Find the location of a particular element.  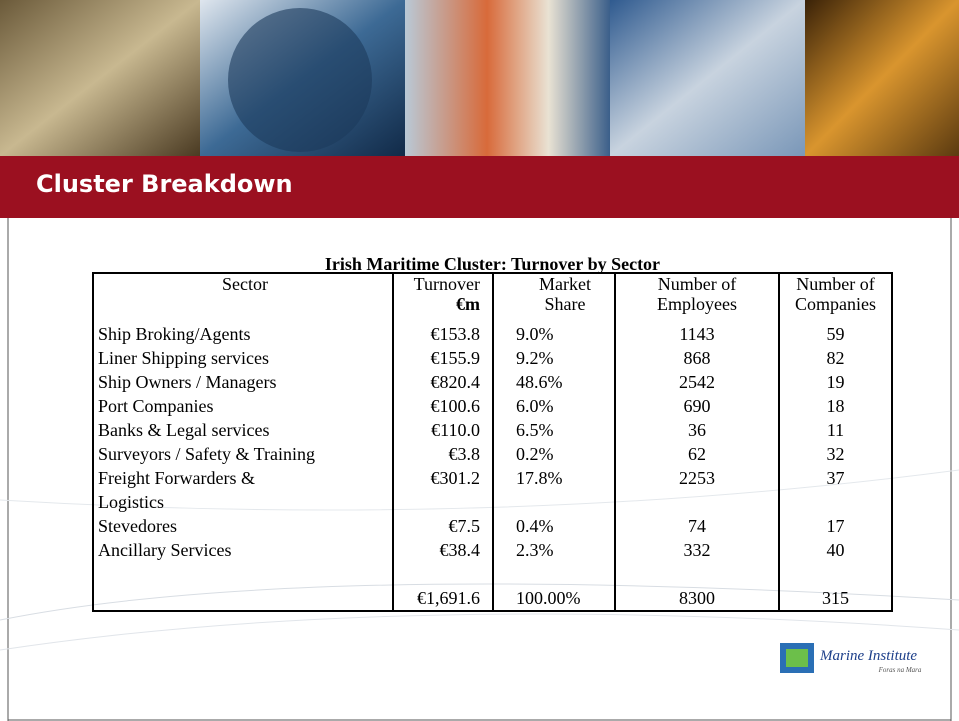

value-cell: 1143 is located at coordinates (696, 334).